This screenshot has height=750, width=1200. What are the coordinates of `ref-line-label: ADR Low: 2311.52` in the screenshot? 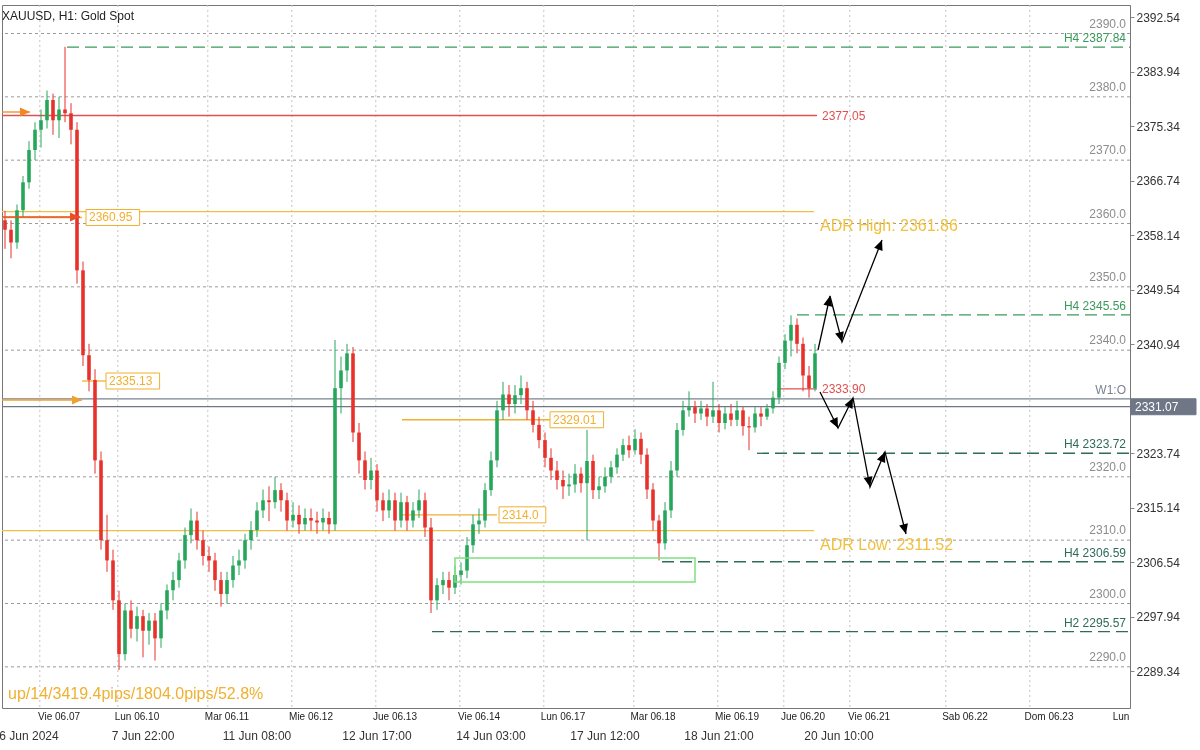 It's located at (887, 544).